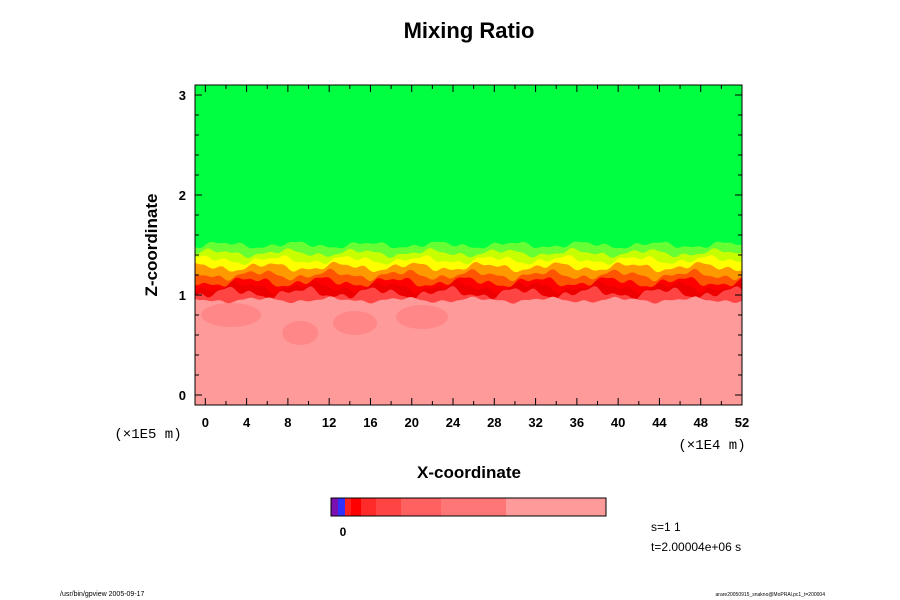 The image size is (900, 600). What do you see at coordinates (453, 422) in the screenshot?
I see `x-tick-label: 24` at bounding box center [453, 422].